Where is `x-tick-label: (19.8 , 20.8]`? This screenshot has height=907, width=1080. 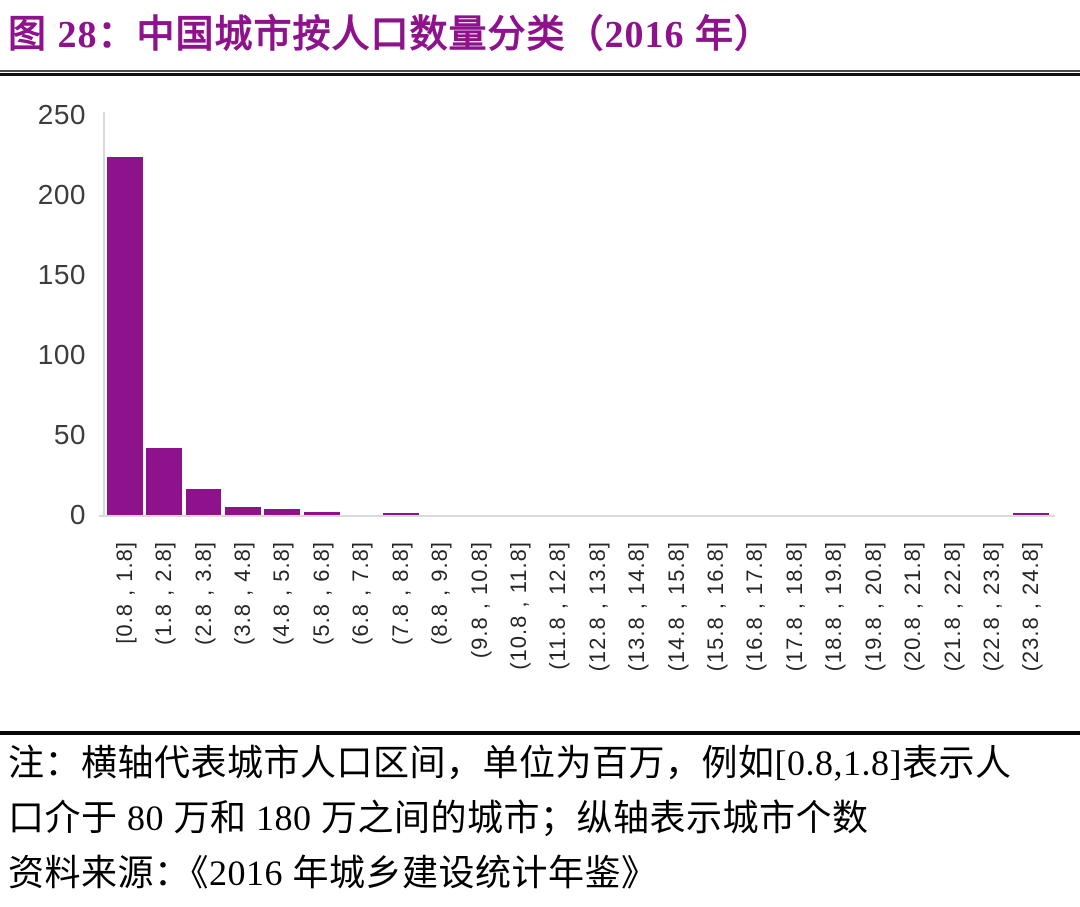
x-tick-label: (19.8 , 20.8] is located at coordinates (873, 606).